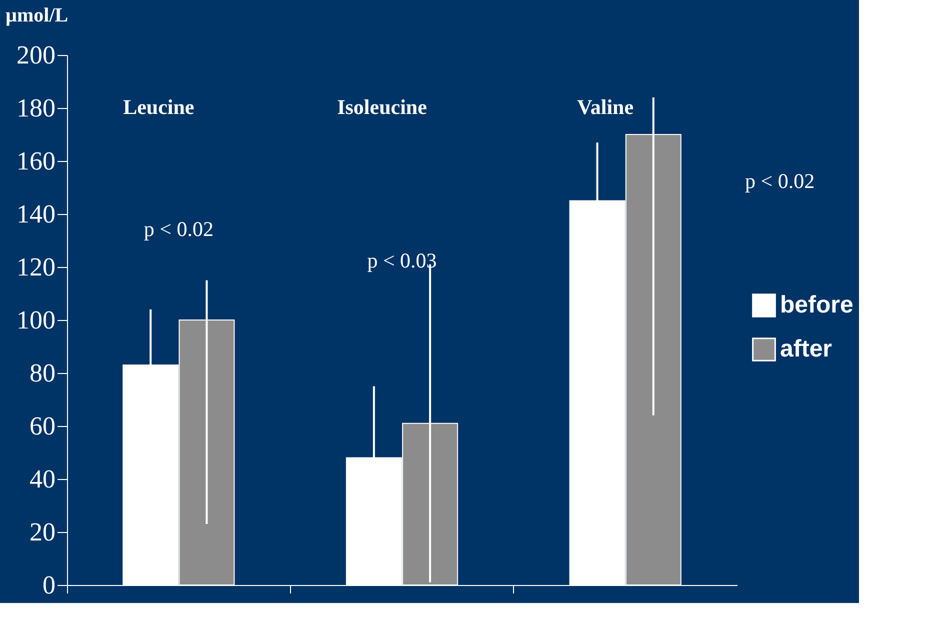 This screenshot has height=632, width=938. I want to click on text: p < 0.02, so click(780, 181).